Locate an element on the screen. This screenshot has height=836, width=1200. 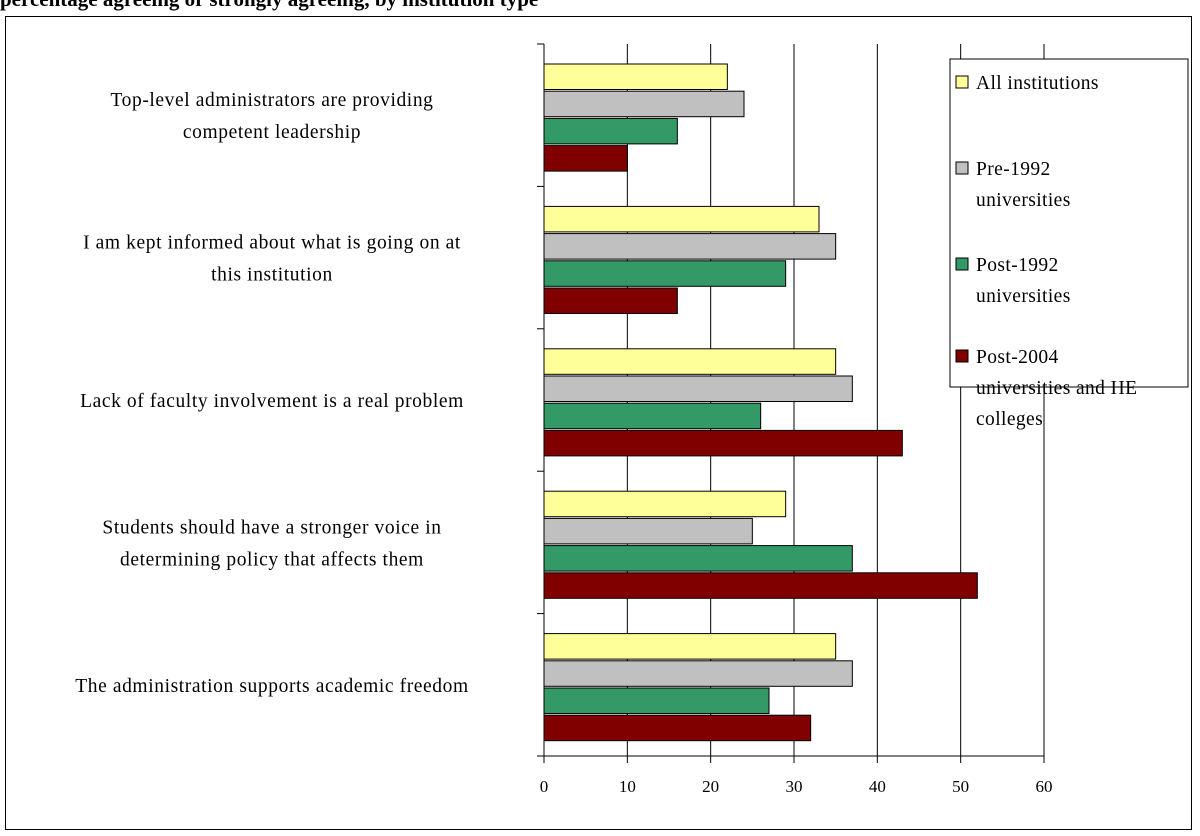
legend-label: Post-1992 universities is located at coordinates (1023, 281).